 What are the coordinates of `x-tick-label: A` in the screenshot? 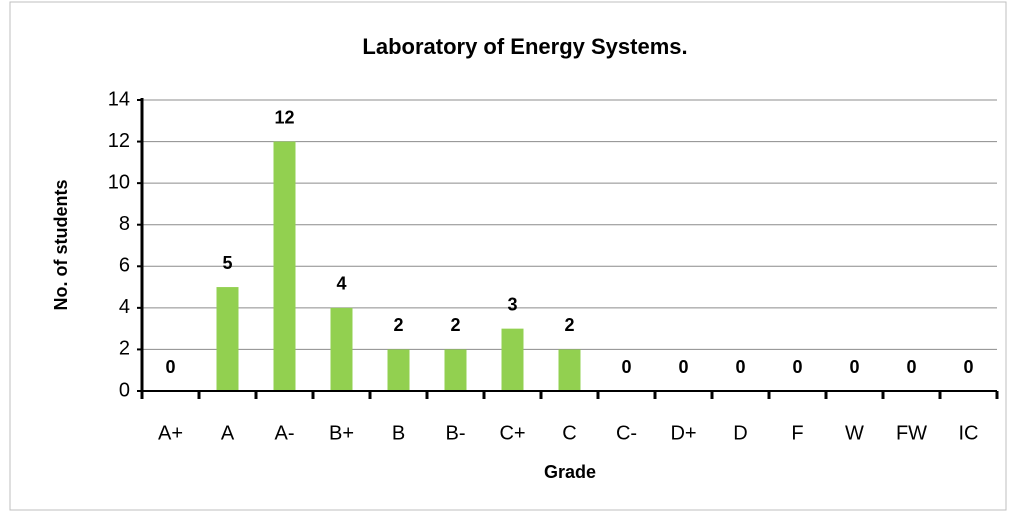 It's located at (228, 433).